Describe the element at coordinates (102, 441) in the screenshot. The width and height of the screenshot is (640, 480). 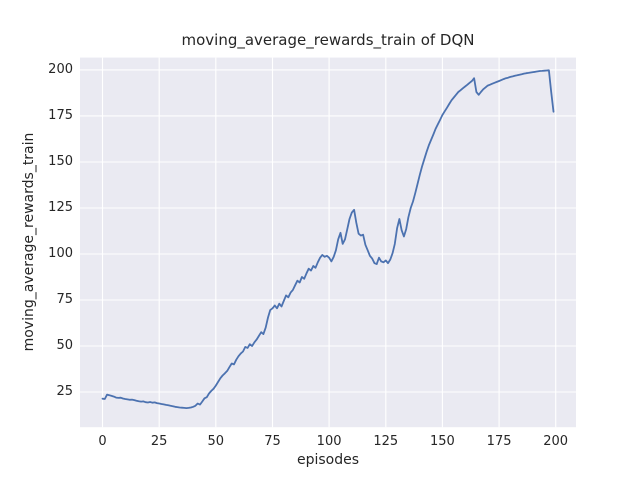
I see `x-tick-label: 0` at that location.